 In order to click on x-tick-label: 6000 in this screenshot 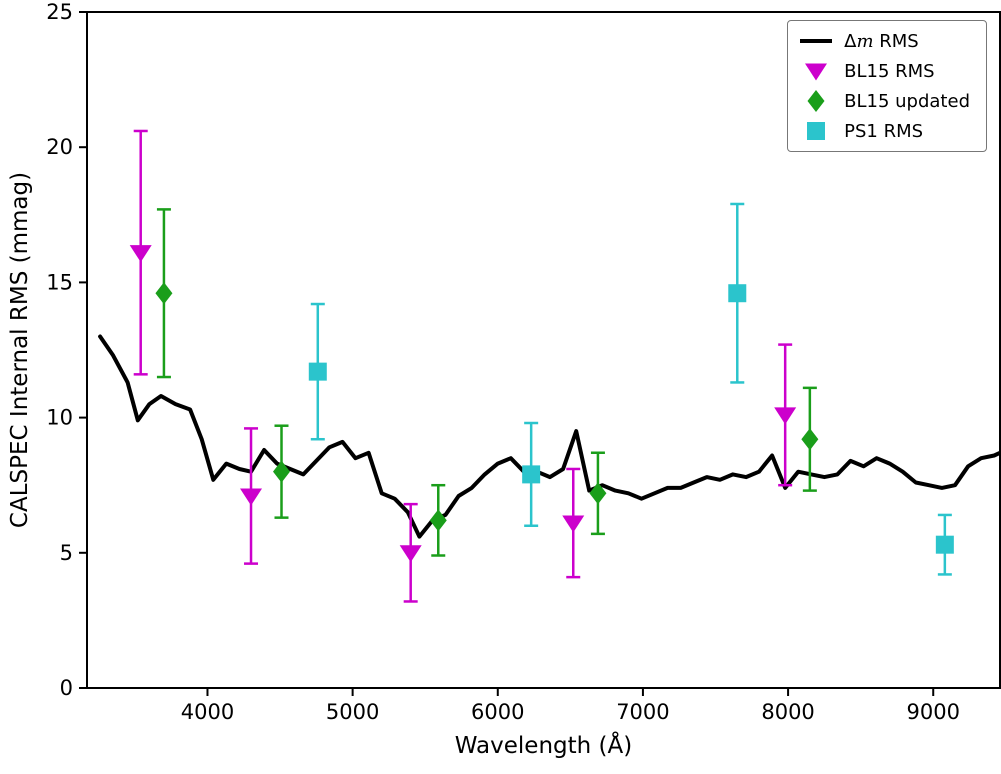, I will do `click(497, 712)`.